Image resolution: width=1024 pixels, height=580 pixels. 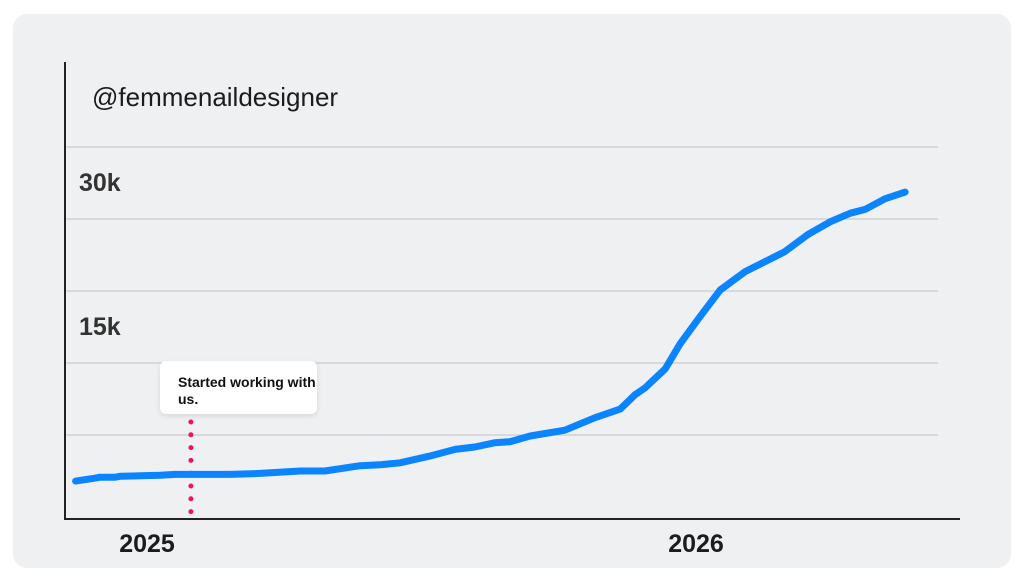 I want to click on y-tick-label-15k: 15k, so click(x=100, y=327).